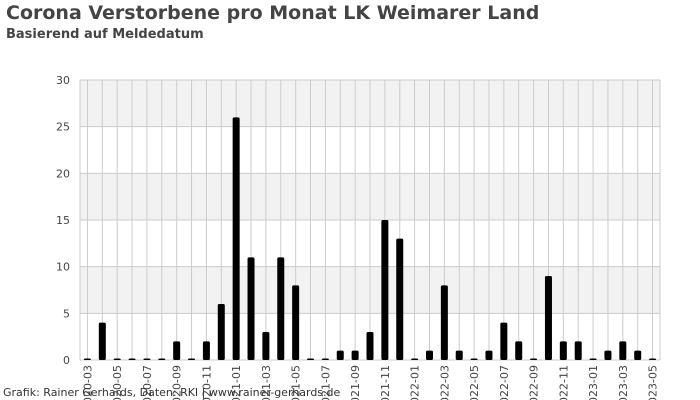 The image size is (700, 400). What do you see at coordinates (66, 313) in the screenshot?
I see `y-tick-label: 5` at bounding box center [66, 313].